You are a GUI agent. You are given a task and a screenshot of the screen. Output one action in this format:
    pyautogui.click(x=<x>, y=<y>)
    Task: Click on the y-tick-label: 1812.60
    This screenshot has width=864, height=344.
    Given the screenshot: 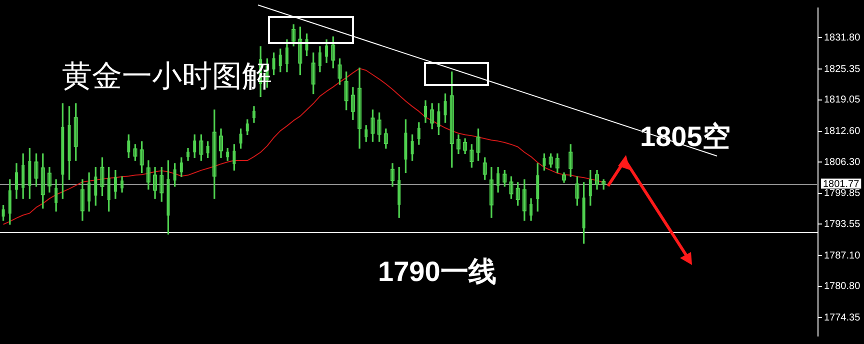 What is the action you would take?
    pyautogui.click(x=842, y=132)
    